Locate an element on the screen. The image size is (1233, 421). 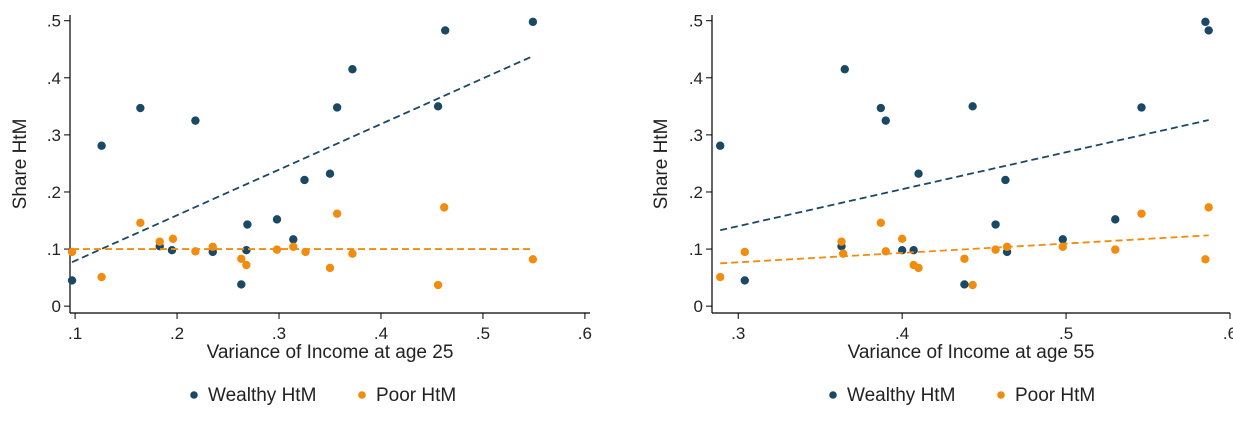
x-tick-label: .1 is located at coordinates (75, 333).